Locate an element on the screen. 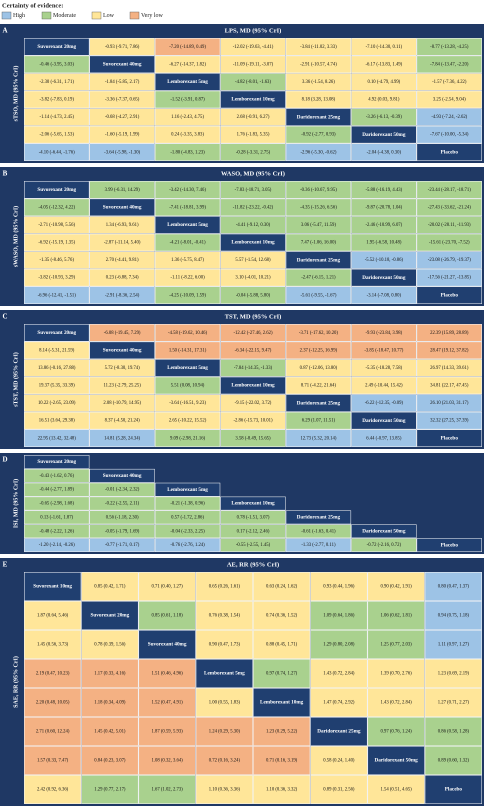 The image size is (484, 809). treatment-label: Lemborexant 5mg is located at coordinates (187, 490).